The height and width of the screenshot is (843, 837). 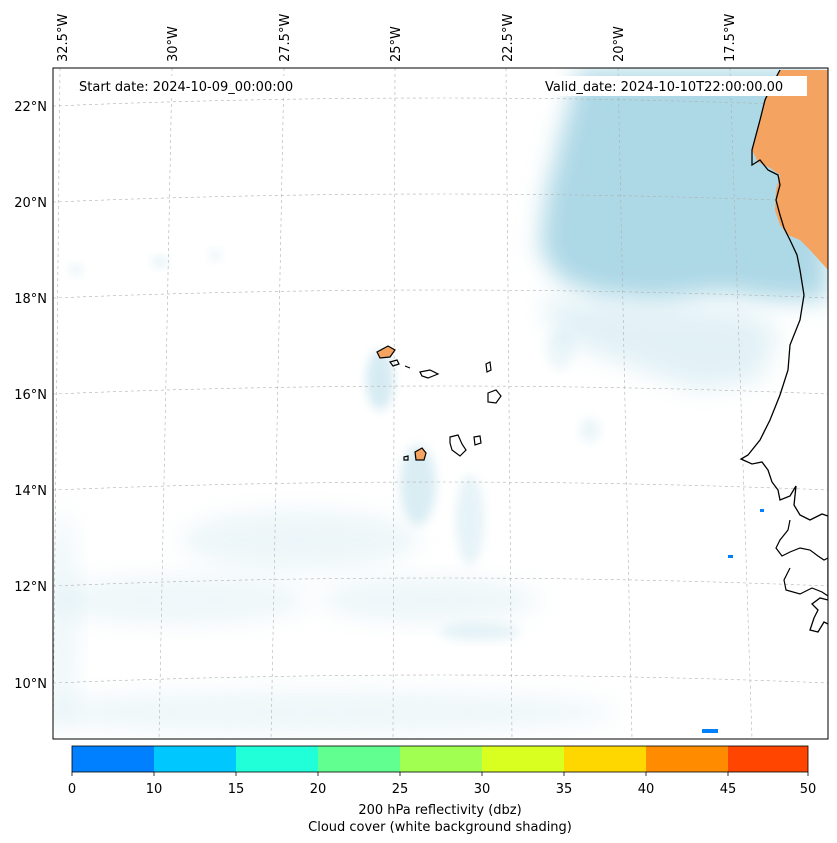 What do you see at coordinates (318, 789) in the screenshot?
I see `colorbar-tick-label-20: 20` at bounding box center [318, 789].